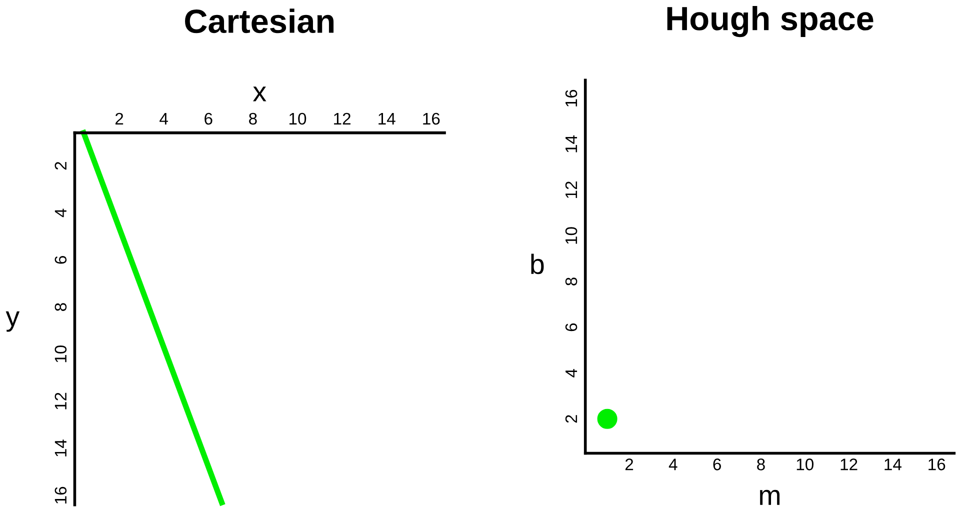 The width and height of the screenshot is (958, 527). I want to click on y-axis-title: b, so click(537, 264).